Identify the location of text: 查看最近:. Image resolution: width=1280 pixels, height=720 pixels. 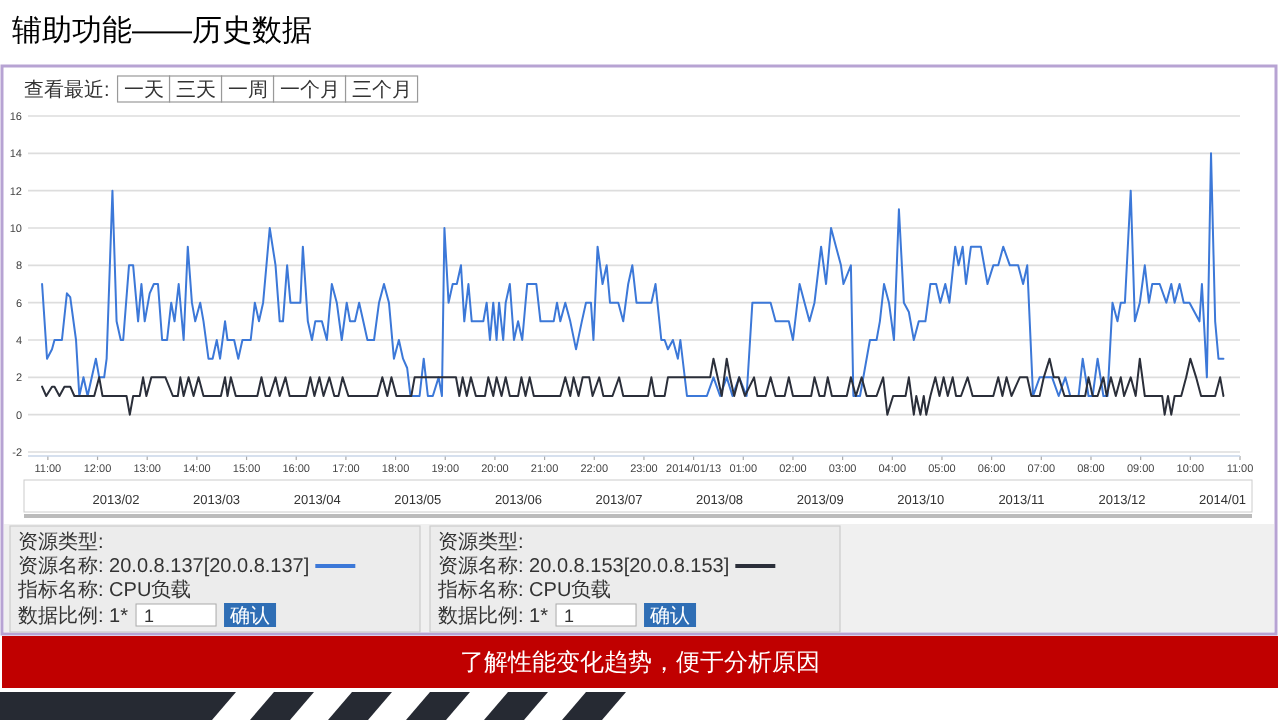
(67, 90).